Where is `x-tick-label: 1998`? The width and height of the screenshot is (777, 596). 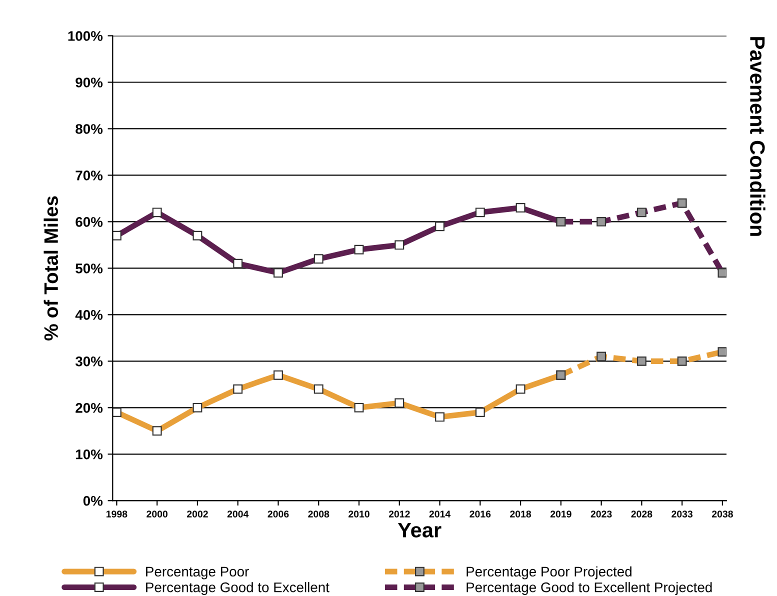
x-tick-label: 1998 is located at coordinates (117, 514).